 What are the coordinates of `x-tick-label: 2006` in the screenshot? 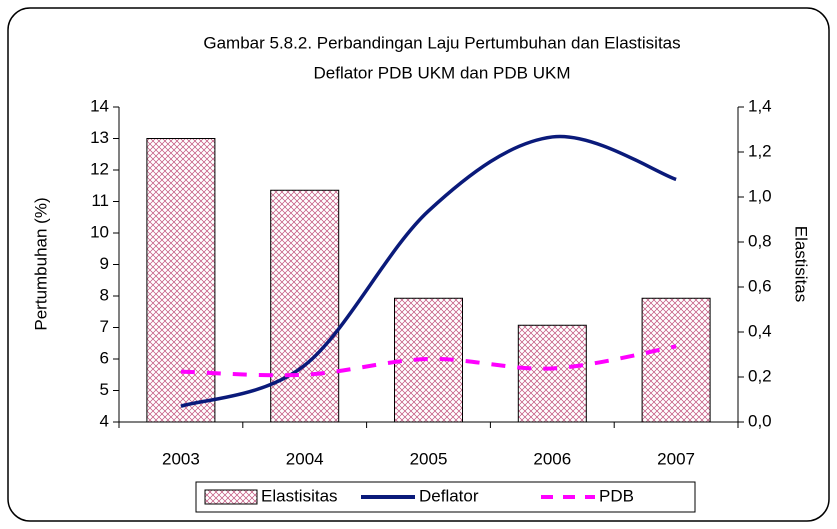 It's located at (552, 458).